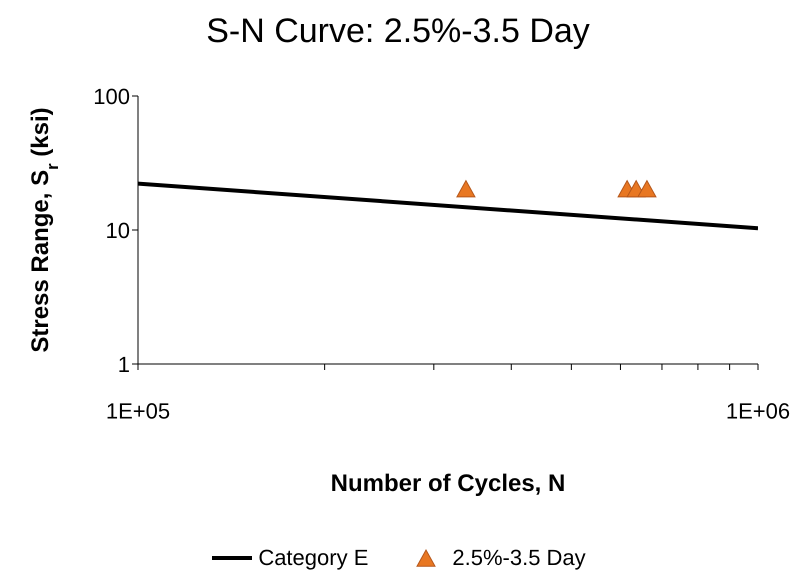 Image resolution: width=796 pixels, height=574 pixels. I want to click on y-tick-label: 1, so click(124, 364).